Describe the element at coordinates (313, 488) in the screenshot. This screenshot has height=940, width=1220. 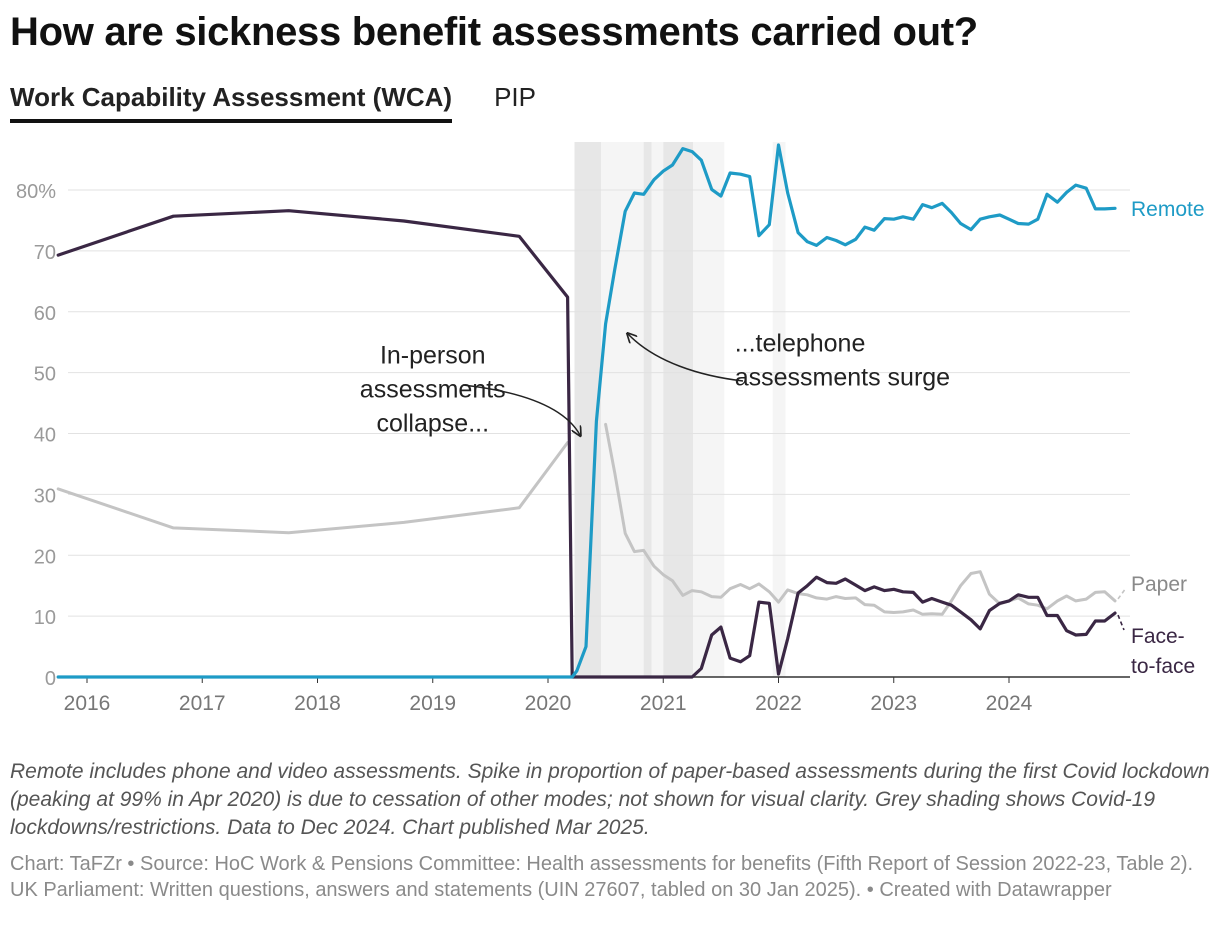
I see `series-line-paper` at that location.